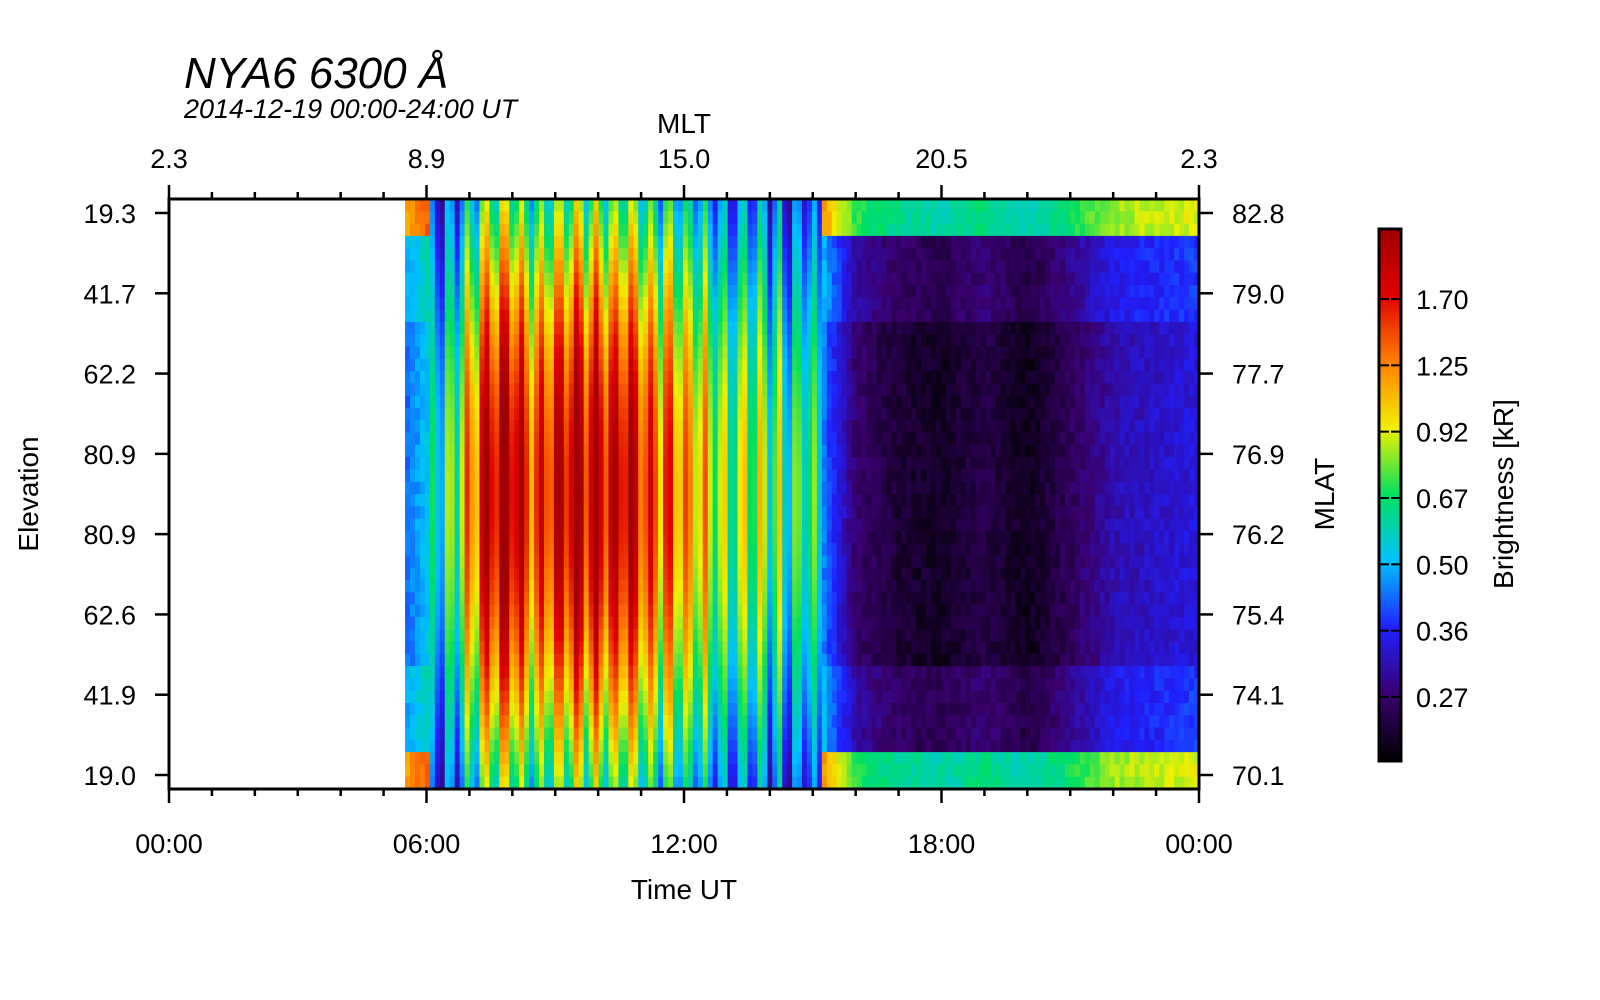  I want to click on x-top-tick-label: 20.5, so click(941, 159).